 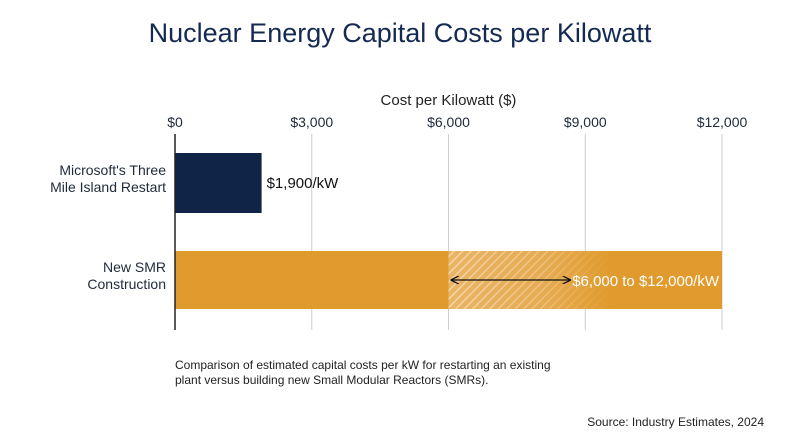 What do you see at coordinates (126, 284) in the screenshot?
I see `category-label: Construction` at bounding box center [126, 284].